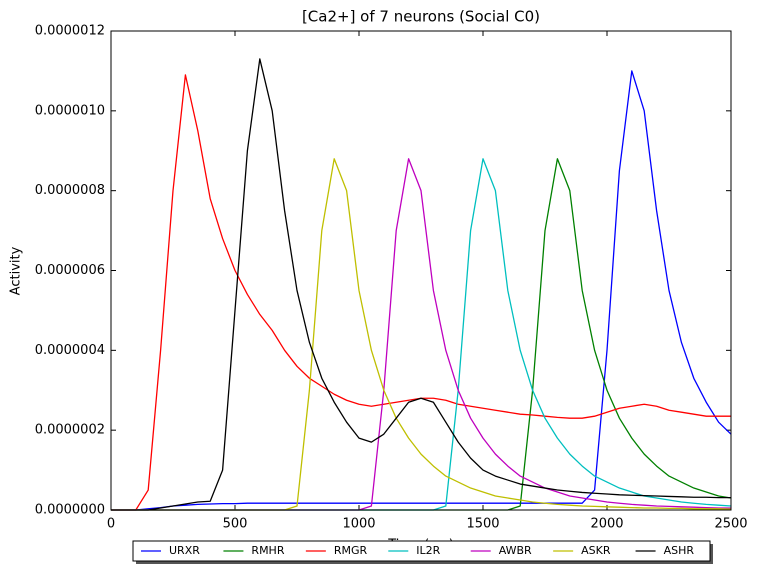  What do you see at coordinates (421, 17) in the screenshot?
I see `chart-title: [Ca2+] of 7 neurons (Social C0)` at bounding box center [421, 17].